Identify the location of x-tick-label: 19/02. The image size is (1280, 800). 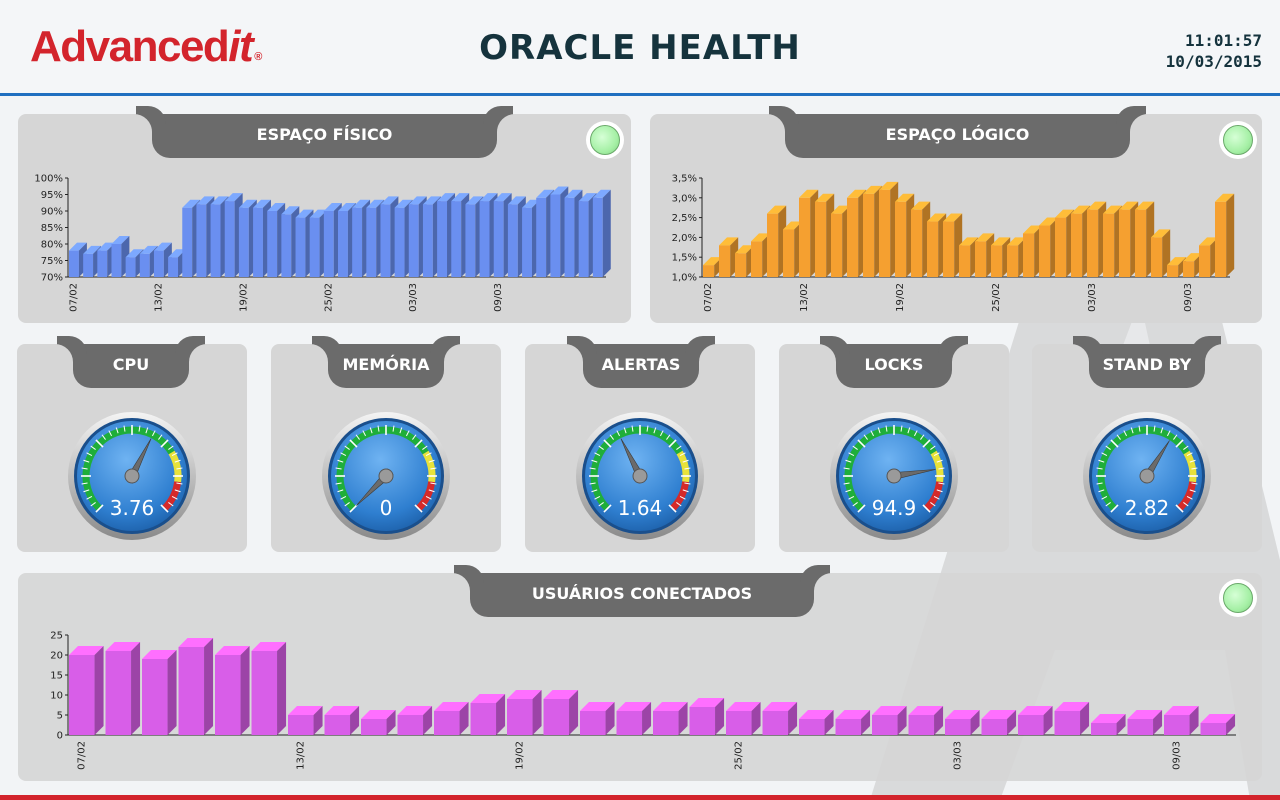
(900, 297).